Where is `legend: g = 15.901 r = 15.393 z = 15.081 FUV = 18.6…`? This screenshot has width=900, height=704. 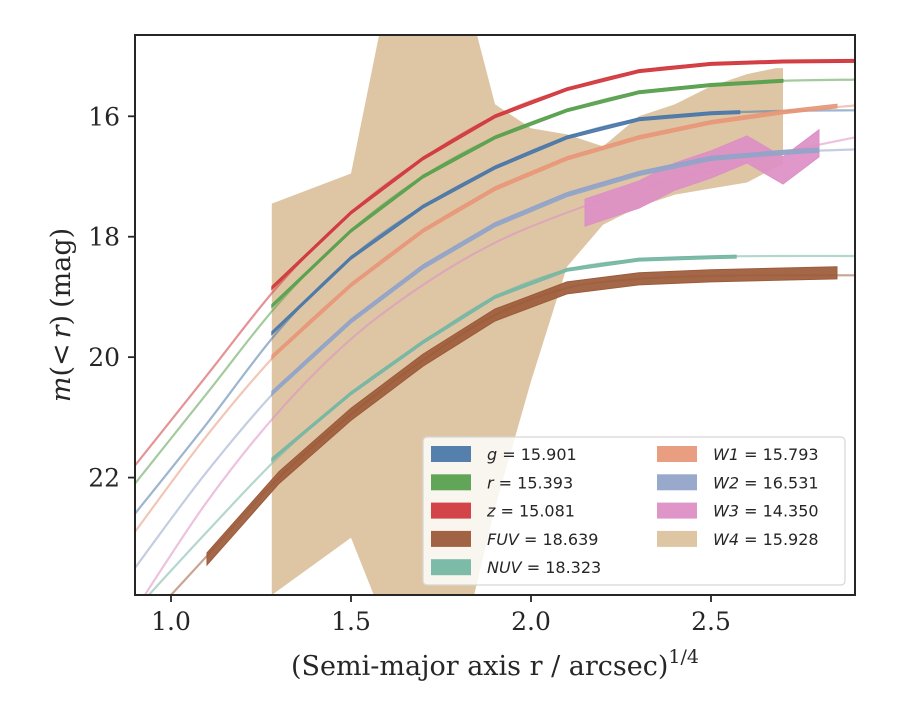 legend: g = 15.901 r = 15.393 z = 15.081 FUV = 18.6… is located at coordinates (634, 511).